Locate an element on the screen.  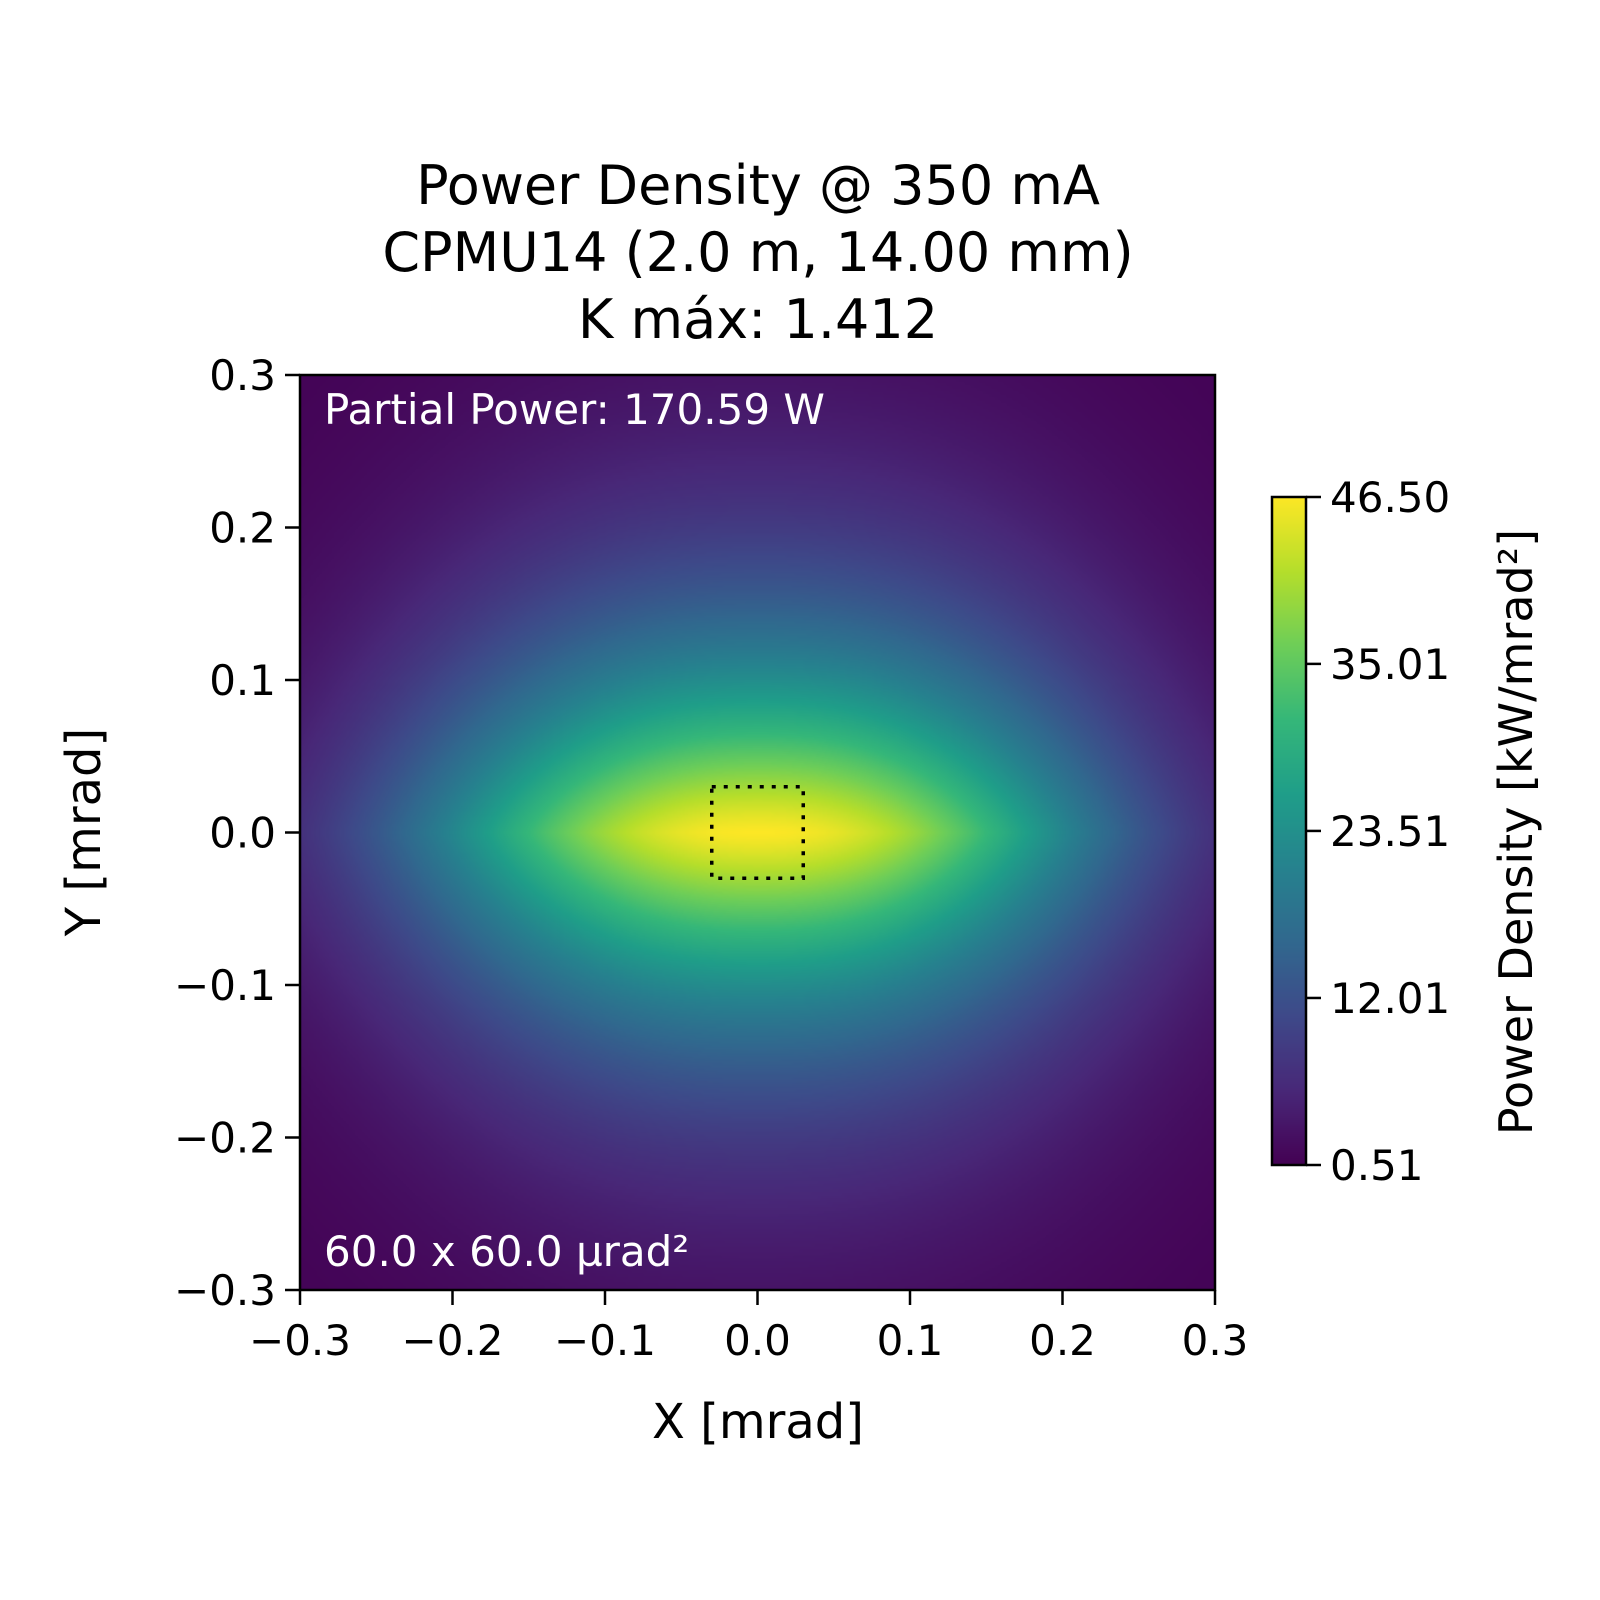
y-tick-label: 0.1 is located at coordinates (242, 680).